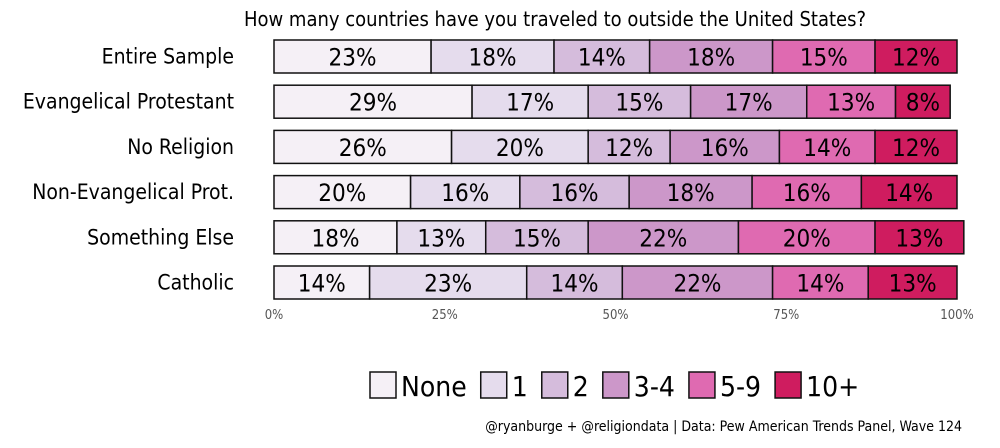  I want to click on x-tick-label: 100%, so click(956, 315).